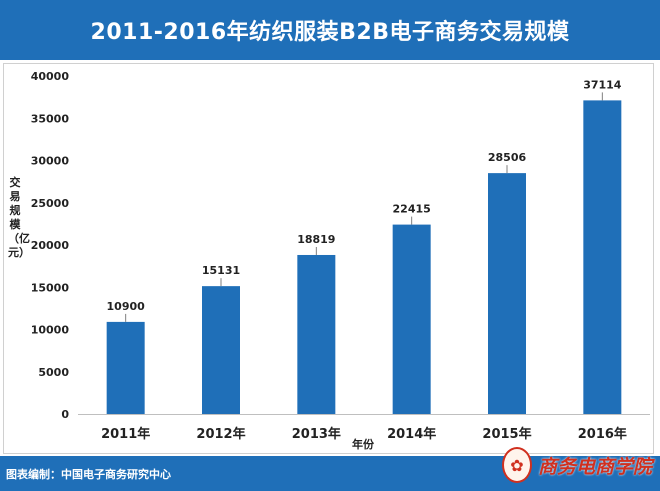 This screenshot has width=660, height=491. Describe the element at coordinates (412, 209) in the screenshot. I see `data-label: 22415` at that location.